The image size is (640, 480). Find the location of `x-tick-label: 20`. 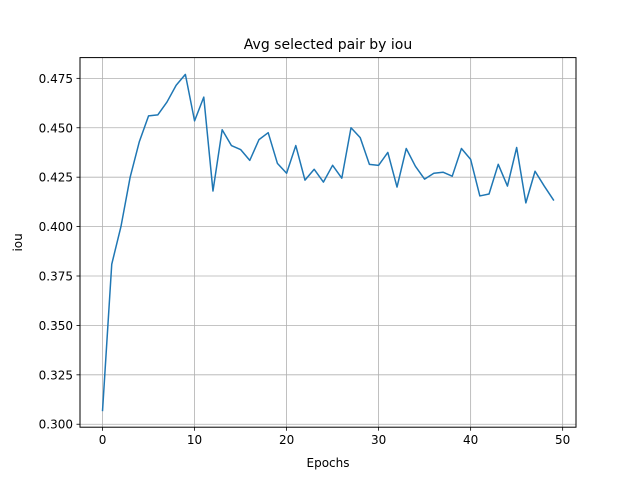

x-tick-label: 20 is located at coordinates (286, 440).